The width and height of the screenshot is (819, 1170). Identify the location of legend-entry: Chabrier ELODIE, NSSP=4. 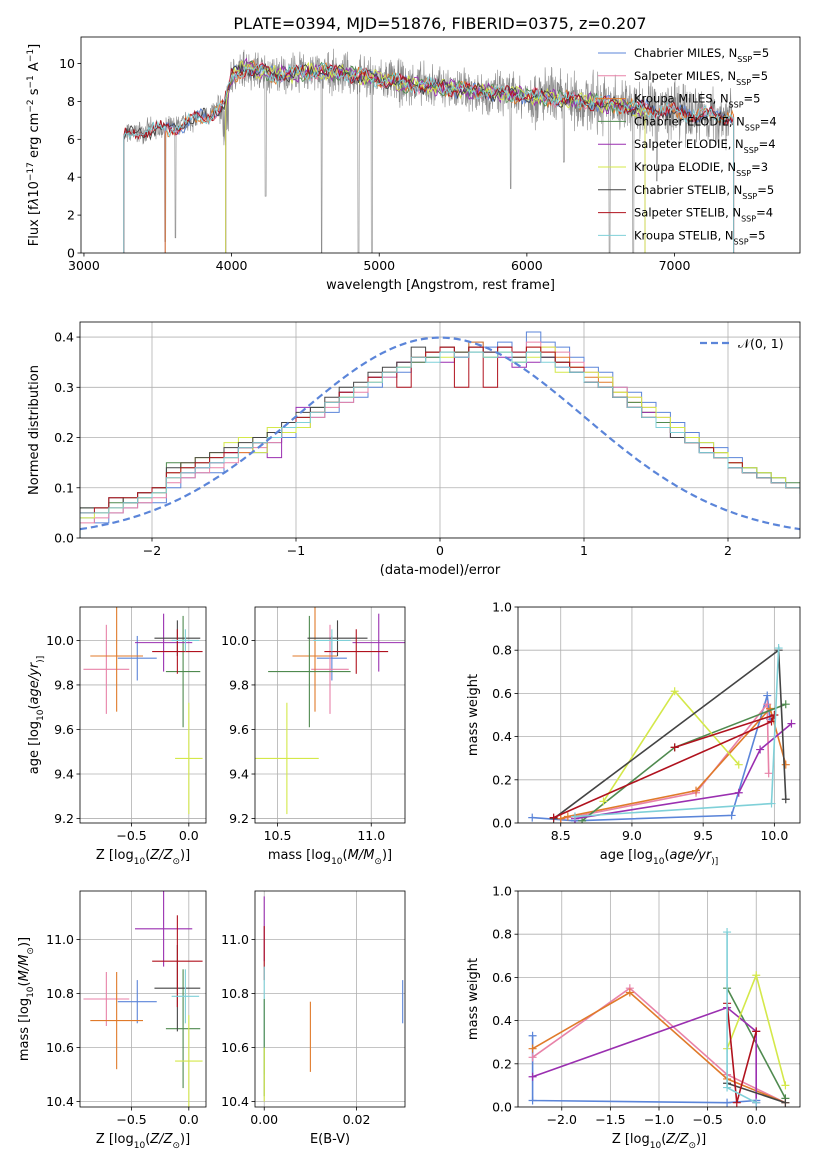
(705, 122).